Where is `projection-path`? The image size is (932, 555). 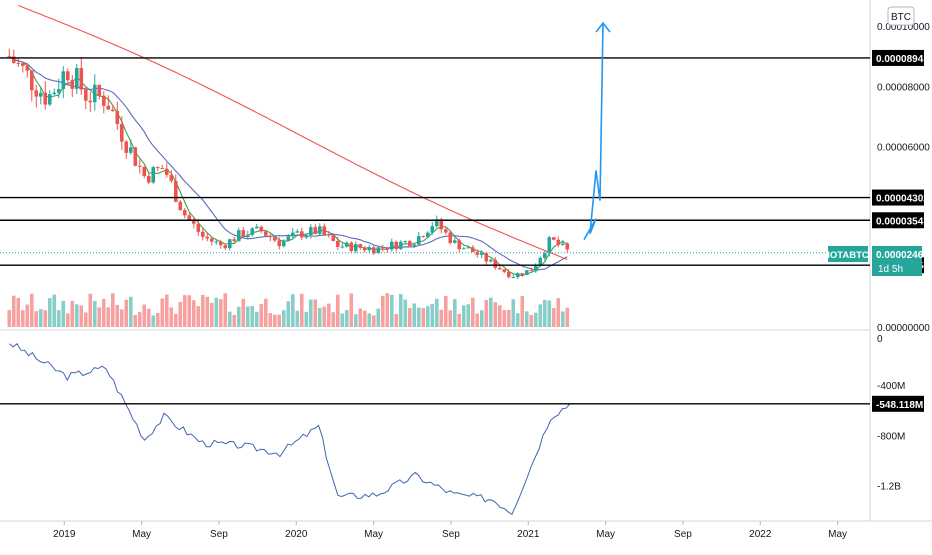
projection-path is located at coordinates (593, 132).